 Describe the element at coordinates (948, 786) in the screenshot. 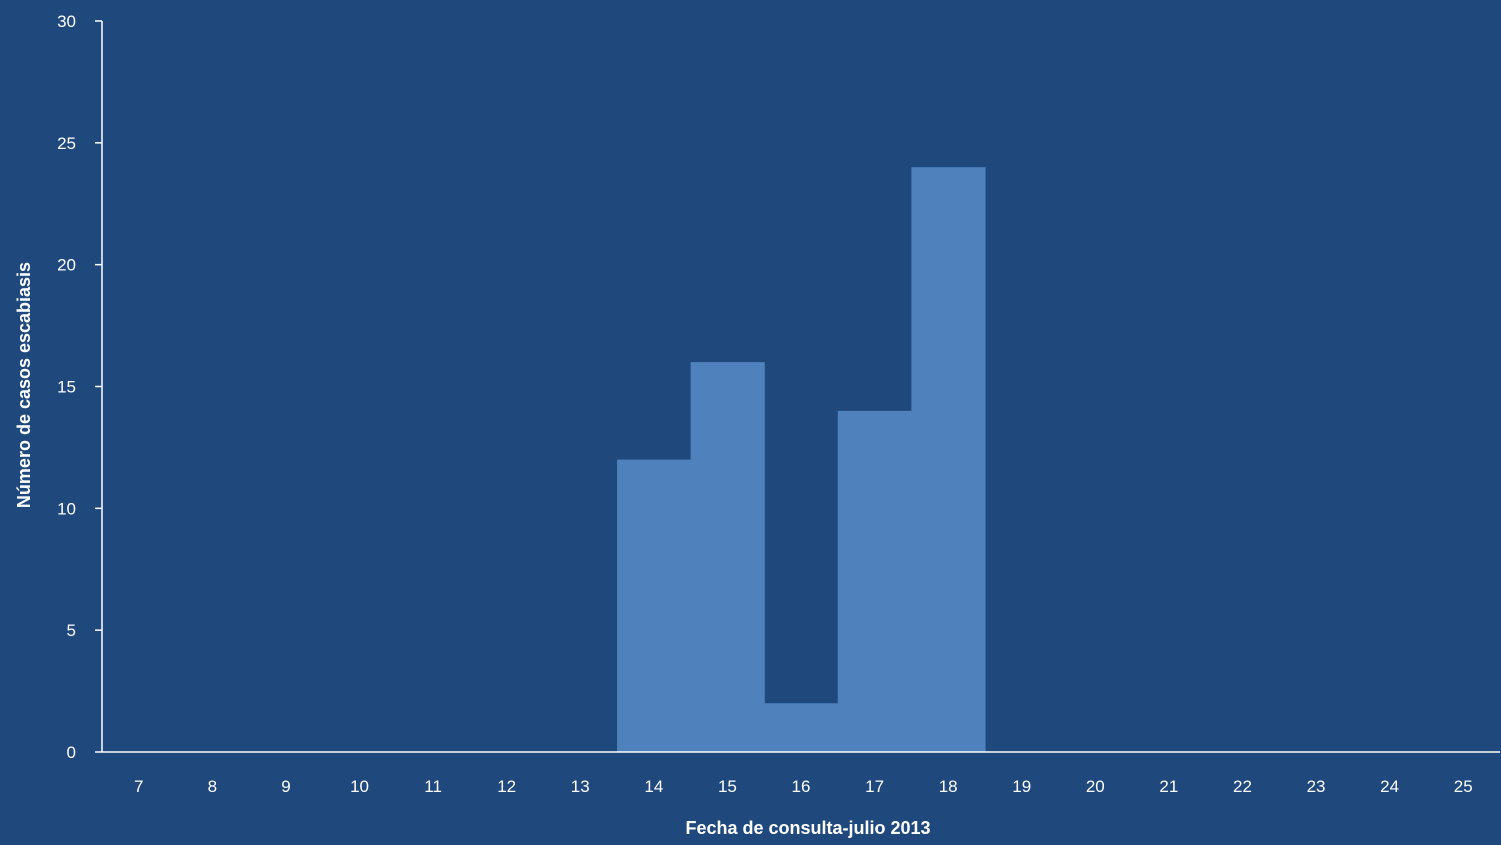

I see `x-tick-label-18: 18` at that location.